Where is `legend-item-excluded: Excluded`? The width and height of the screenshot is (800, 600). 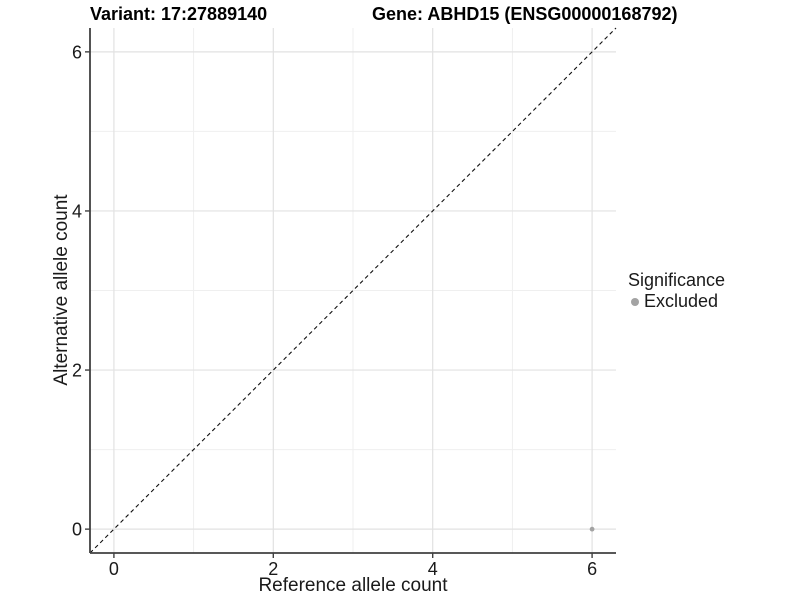
legend-item-excluded: Excluded is located at coordinates (676, 301).